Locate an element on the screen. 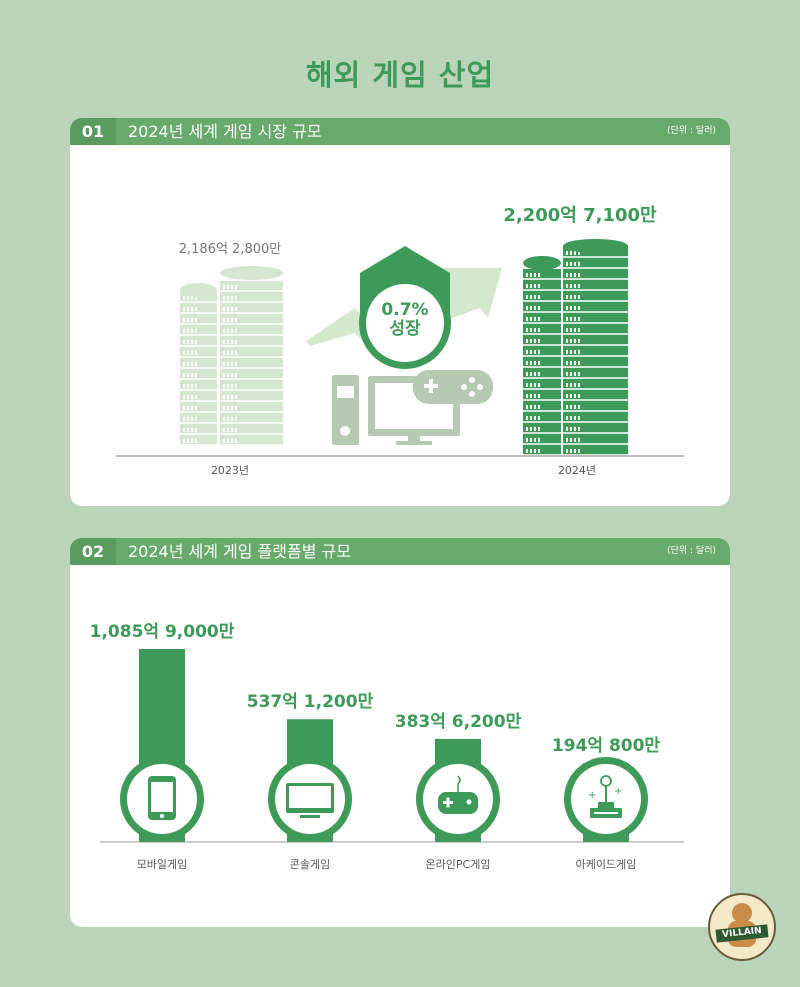 The height and width of the screenshot is (987, 800). growth-label: 성장 is located at coordinates (405, 329).